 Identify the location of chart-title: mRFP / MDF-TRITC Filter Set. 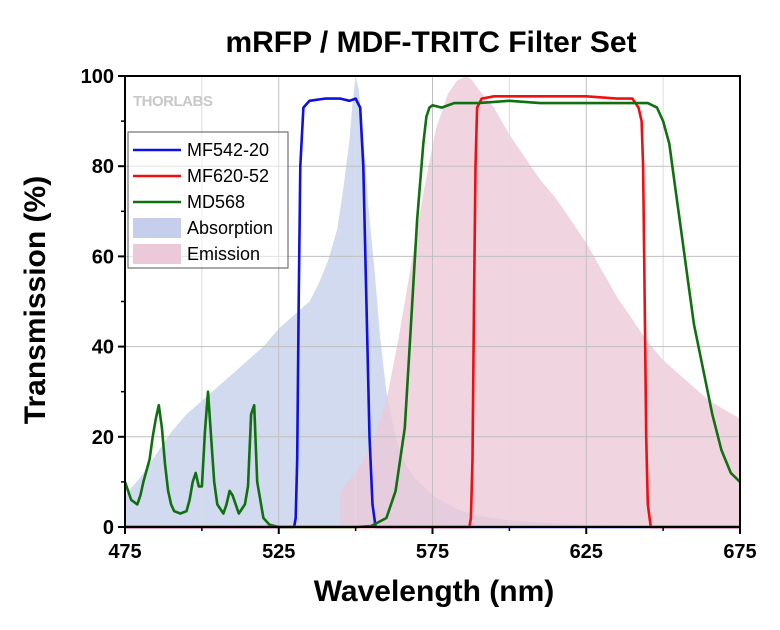
(430, 42).